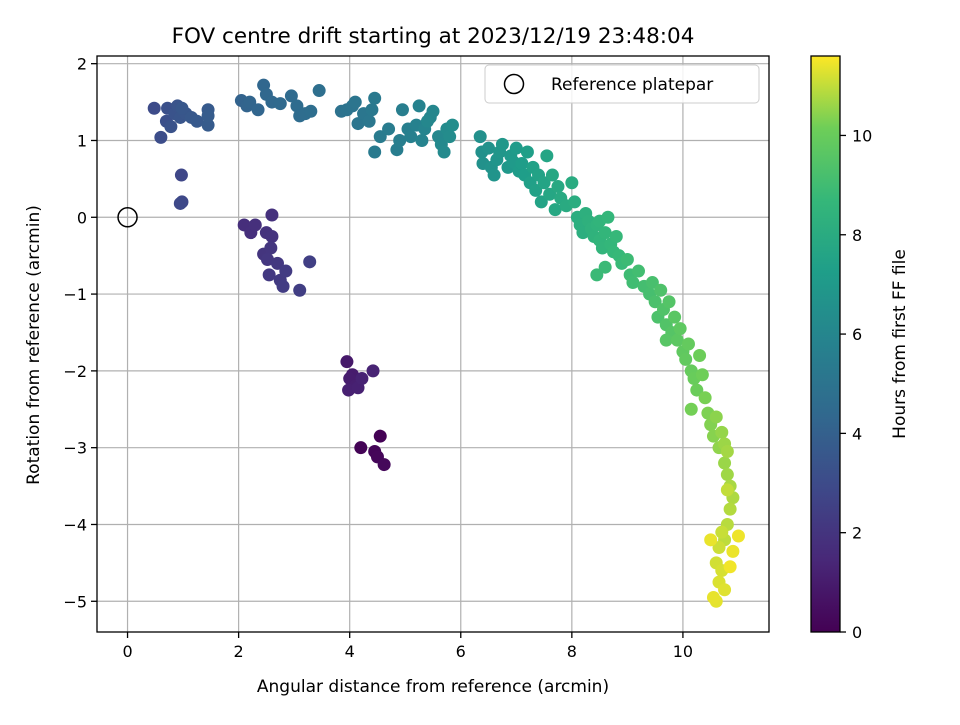  Describe the element at coordinates (80, 333) in the screenshot. I see `y-axis-ticks: −5 −4 −3 −2 −1 0 1 2` at that location.